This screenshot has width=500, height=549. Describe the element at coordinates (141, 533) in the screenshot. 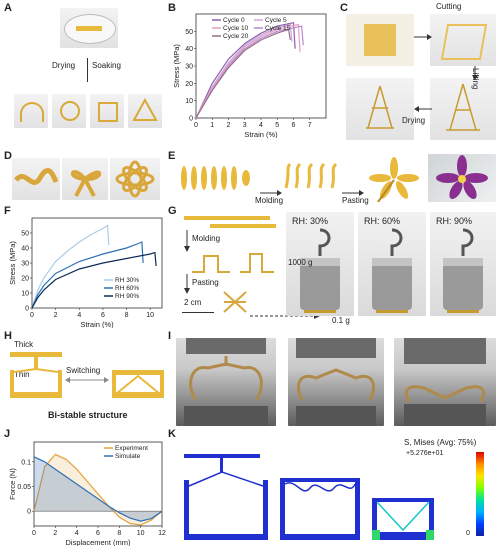

I see `chart-J-xtick-5: 10` at that location.